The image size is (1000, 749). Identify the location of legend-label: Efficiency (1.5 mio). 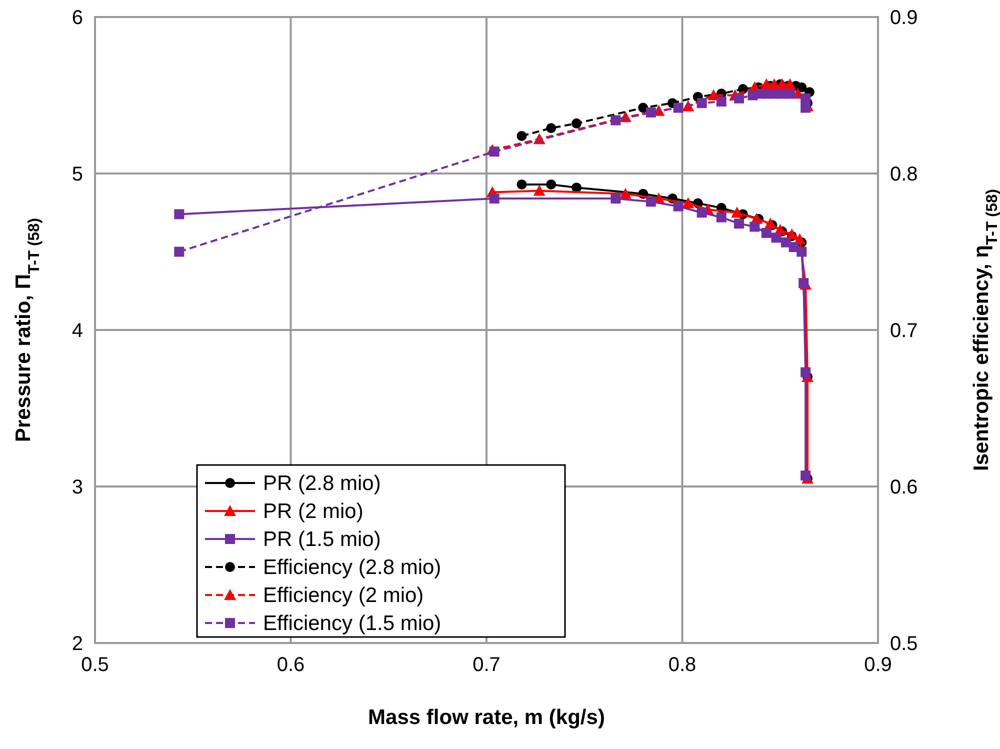
(352, 623).